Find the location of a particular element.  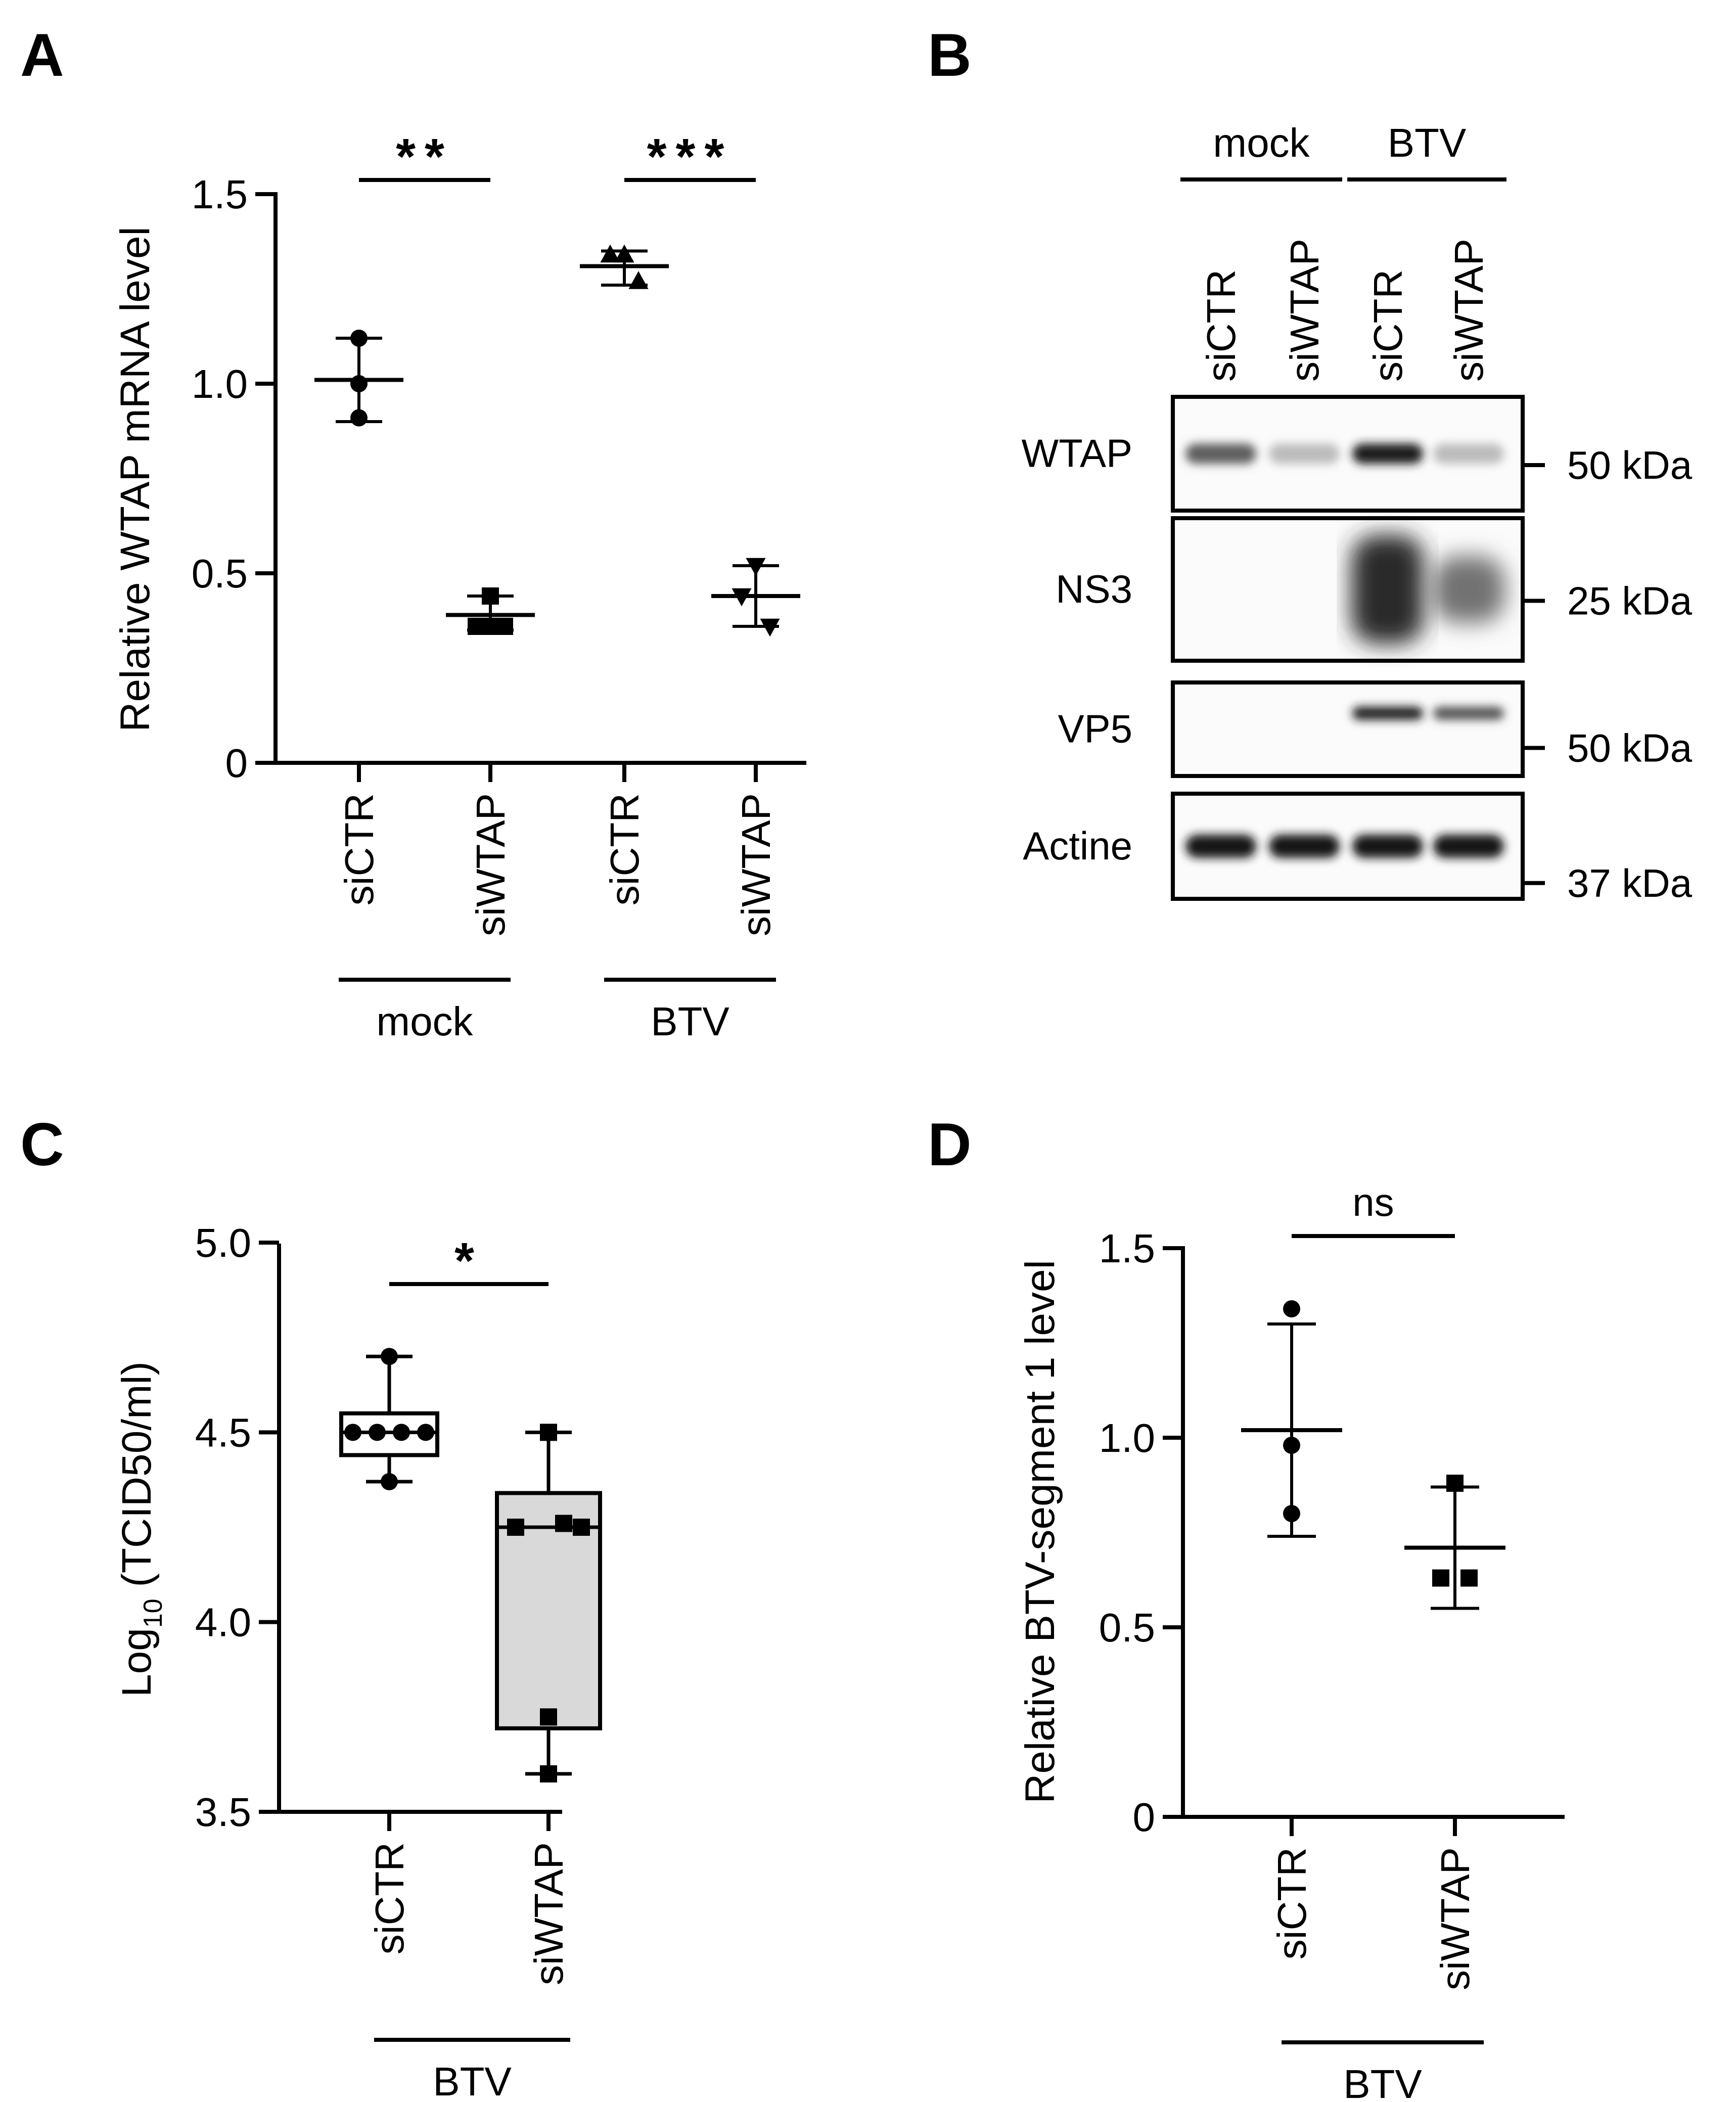

panel-d-group-label: BTV is located at coordinates (1382, 2082).